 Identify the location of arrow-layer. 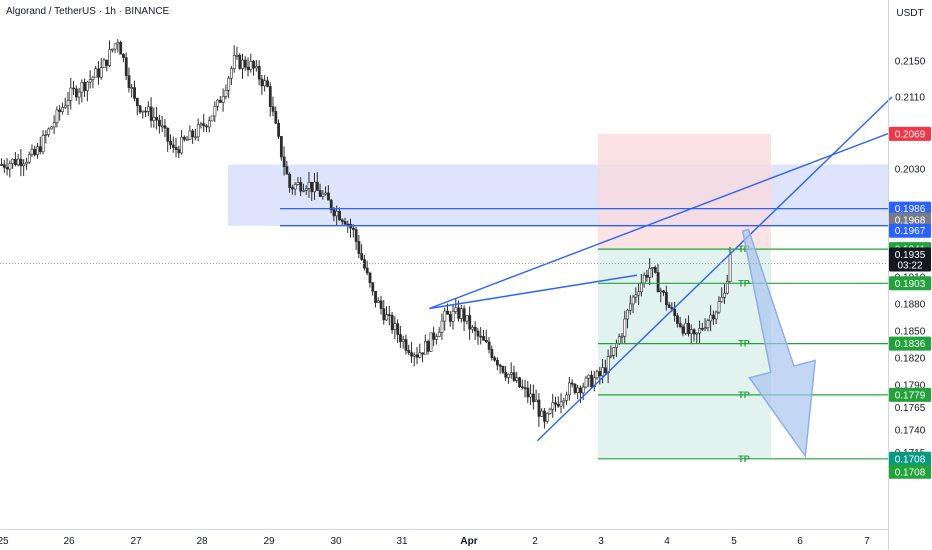
(779, 343).